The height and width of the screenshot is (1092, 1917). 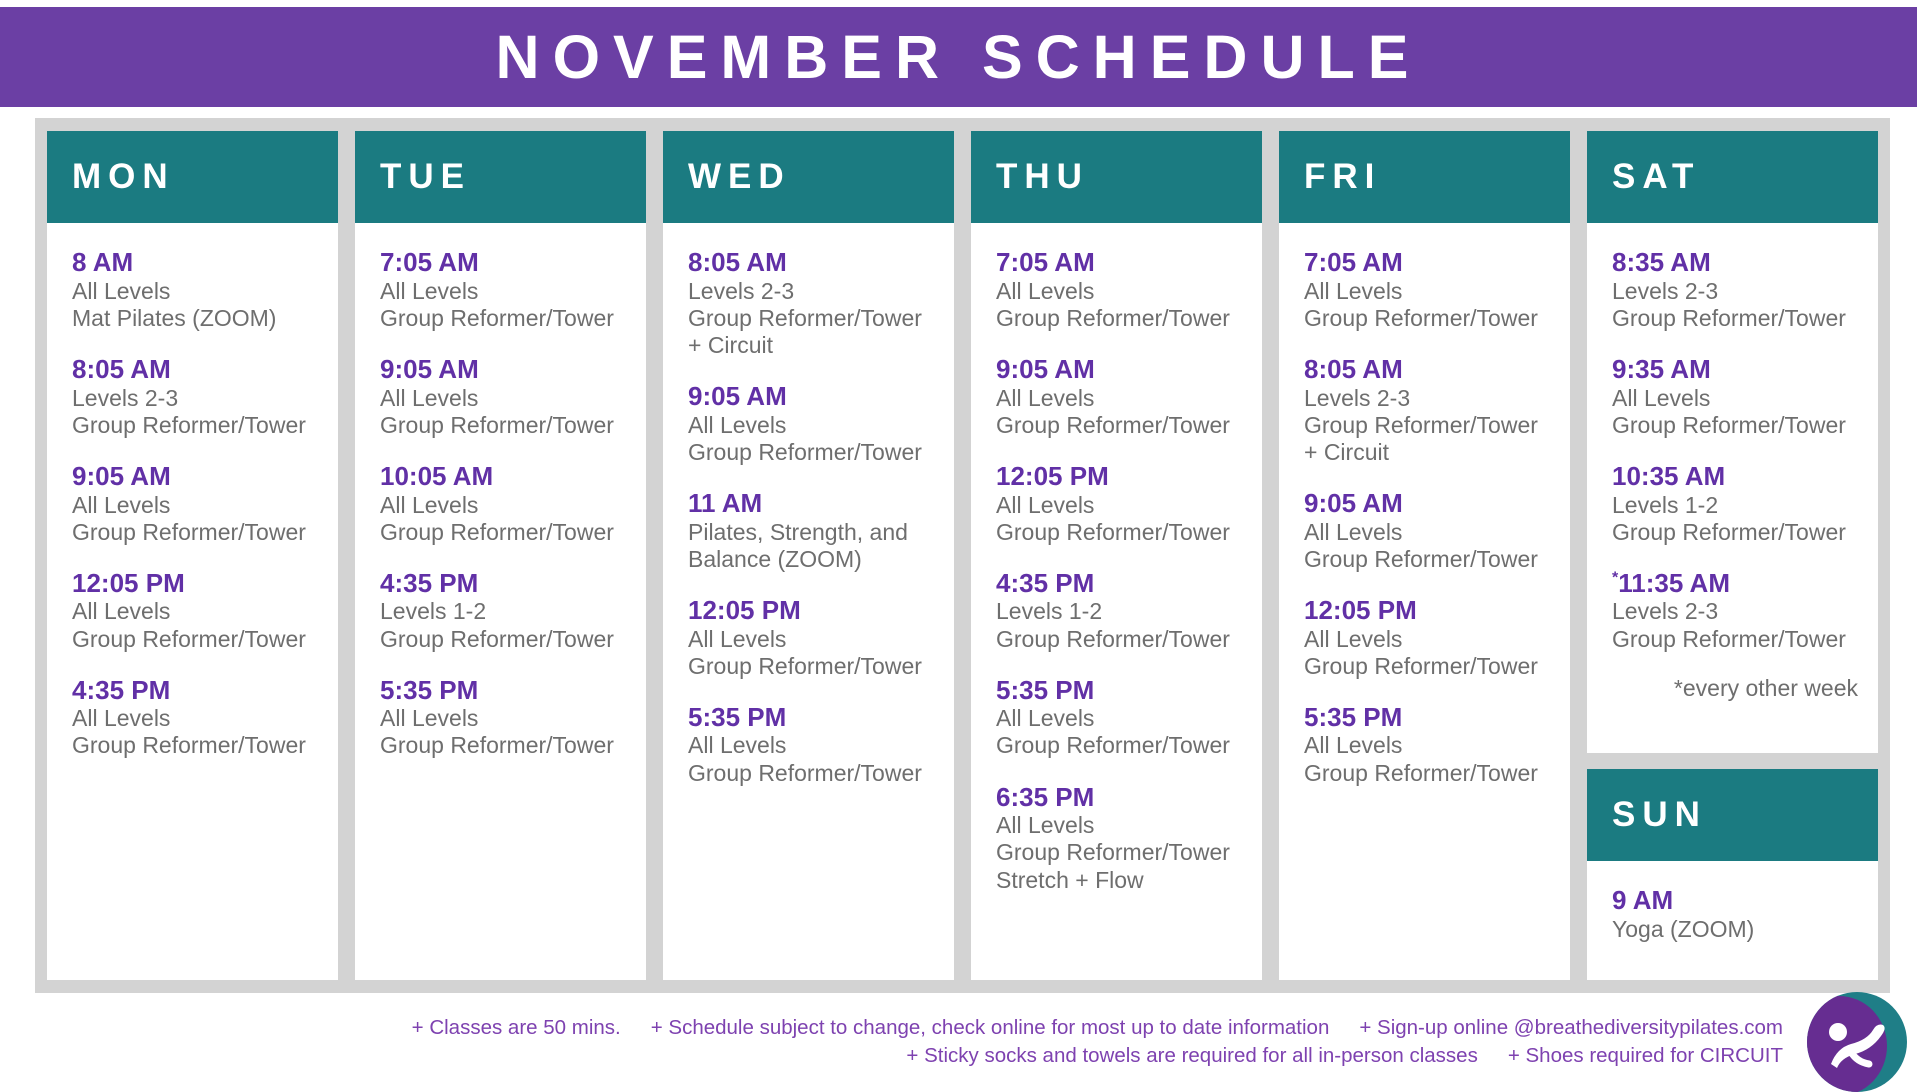 I want to click on breathe-diversity-pilates-logo, so click(x=1857, y=1042).